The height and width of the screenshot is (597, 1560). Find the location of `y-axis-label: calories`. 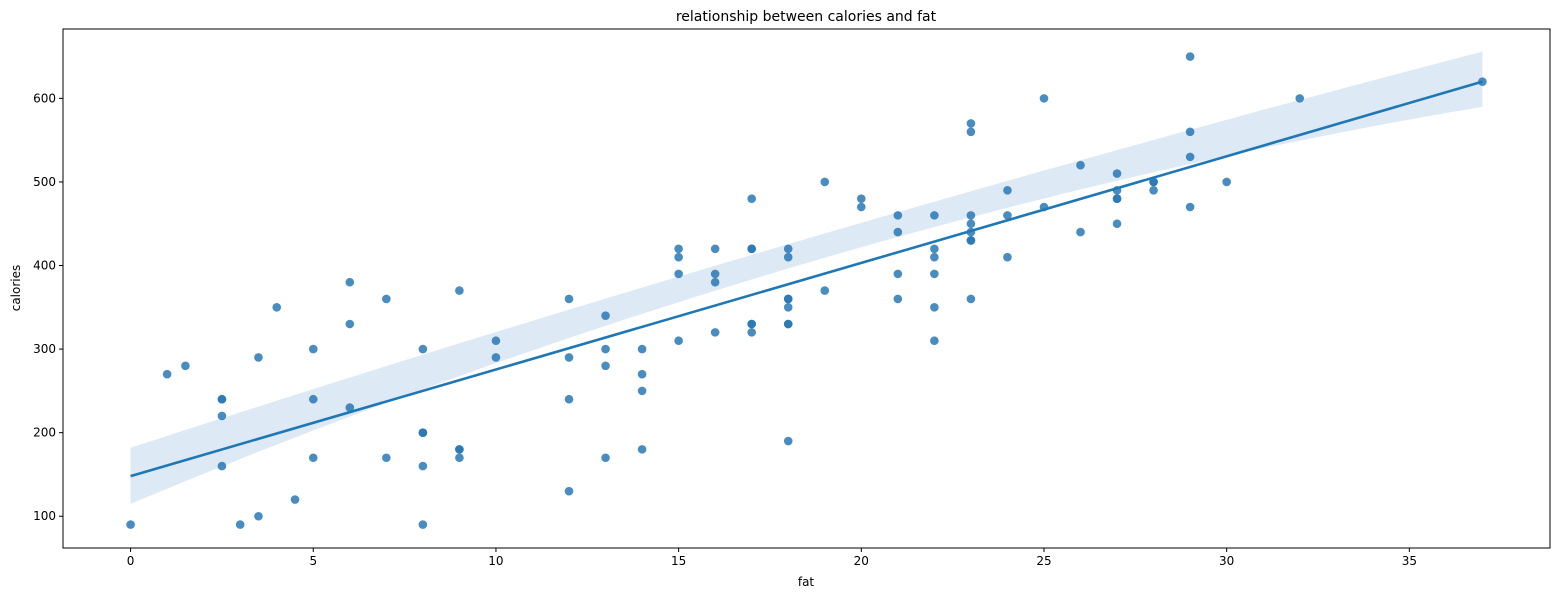

y-axis-label: calories is located at coordinates (16, 288).